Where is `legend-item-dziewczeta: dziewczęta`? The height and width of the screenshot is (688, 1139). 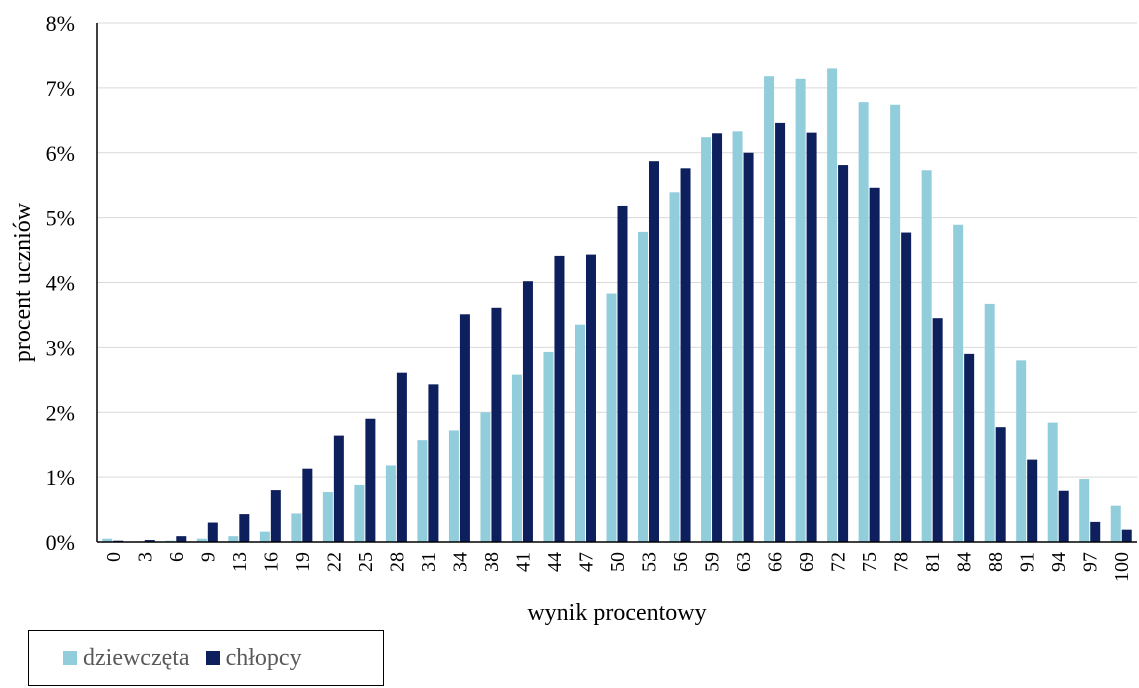 legend-item-dziewczeta: dziewczęta is located at coordinates (126, 658).